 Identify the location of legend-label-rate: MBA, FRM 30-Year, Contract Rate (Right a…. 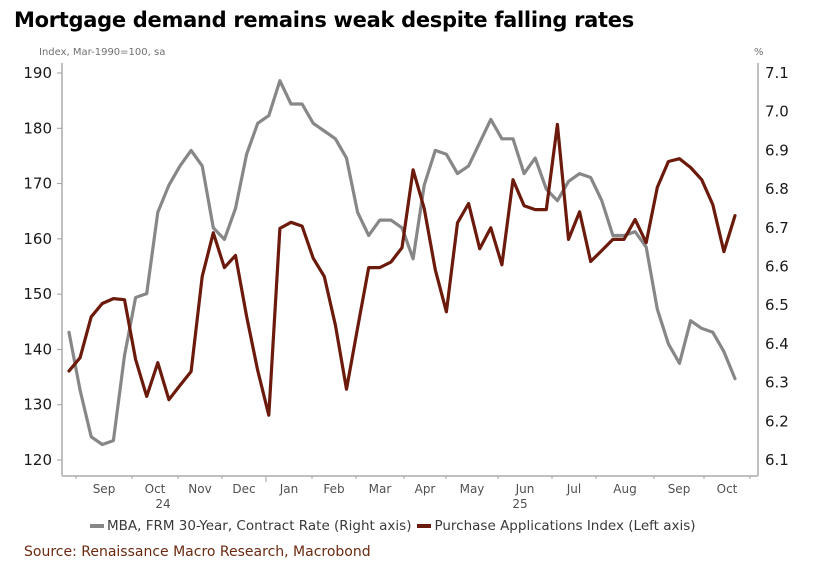
(259, 526).